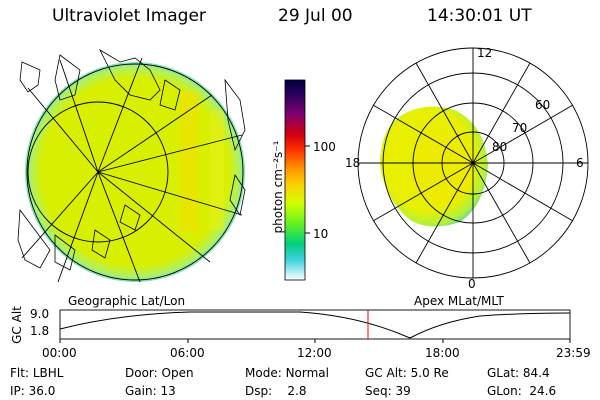  I want to click on colorbar-tick-10: 10, so click(321, 234).